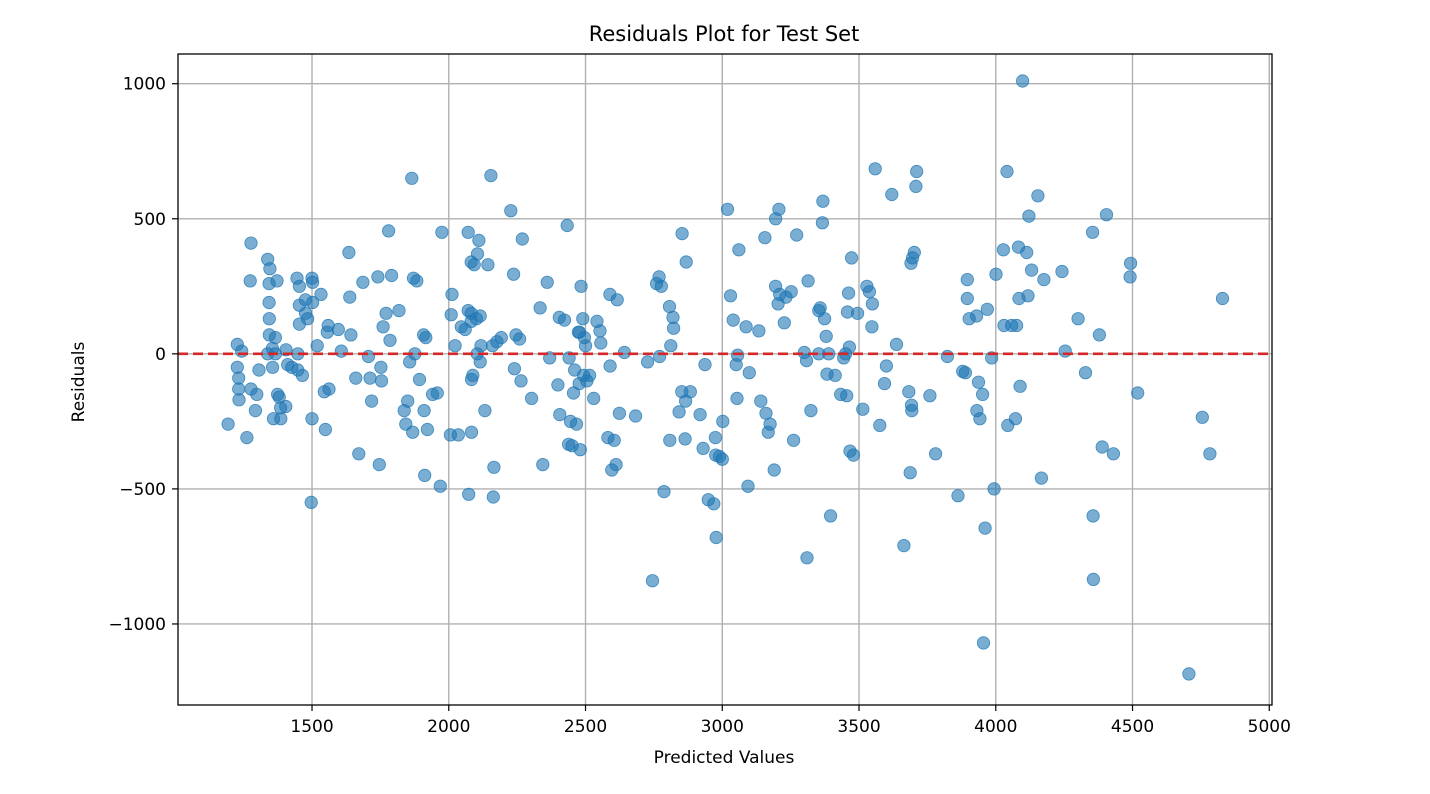 The width and height of the screenshot is (1430, 794). I want to click on y-tick-label: 0, so click(160, 355).